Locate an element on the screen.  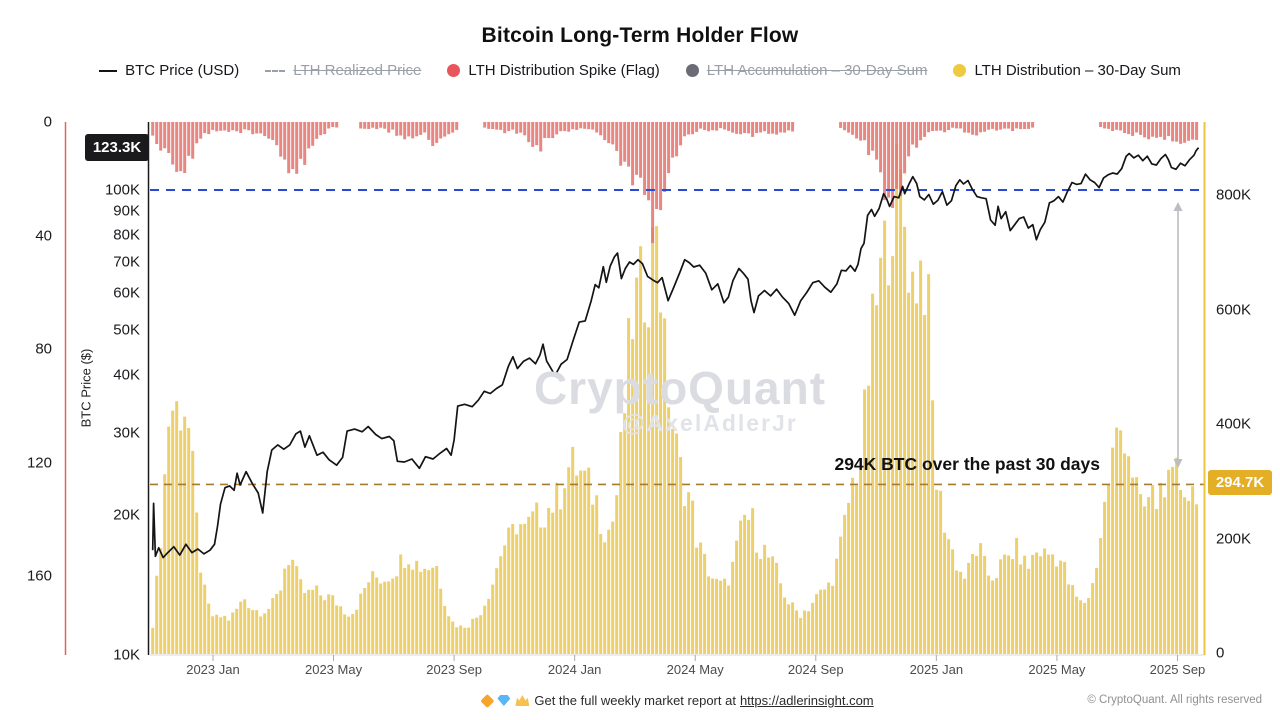
legend-marker-line-icon is located at coordinates (108, 70).